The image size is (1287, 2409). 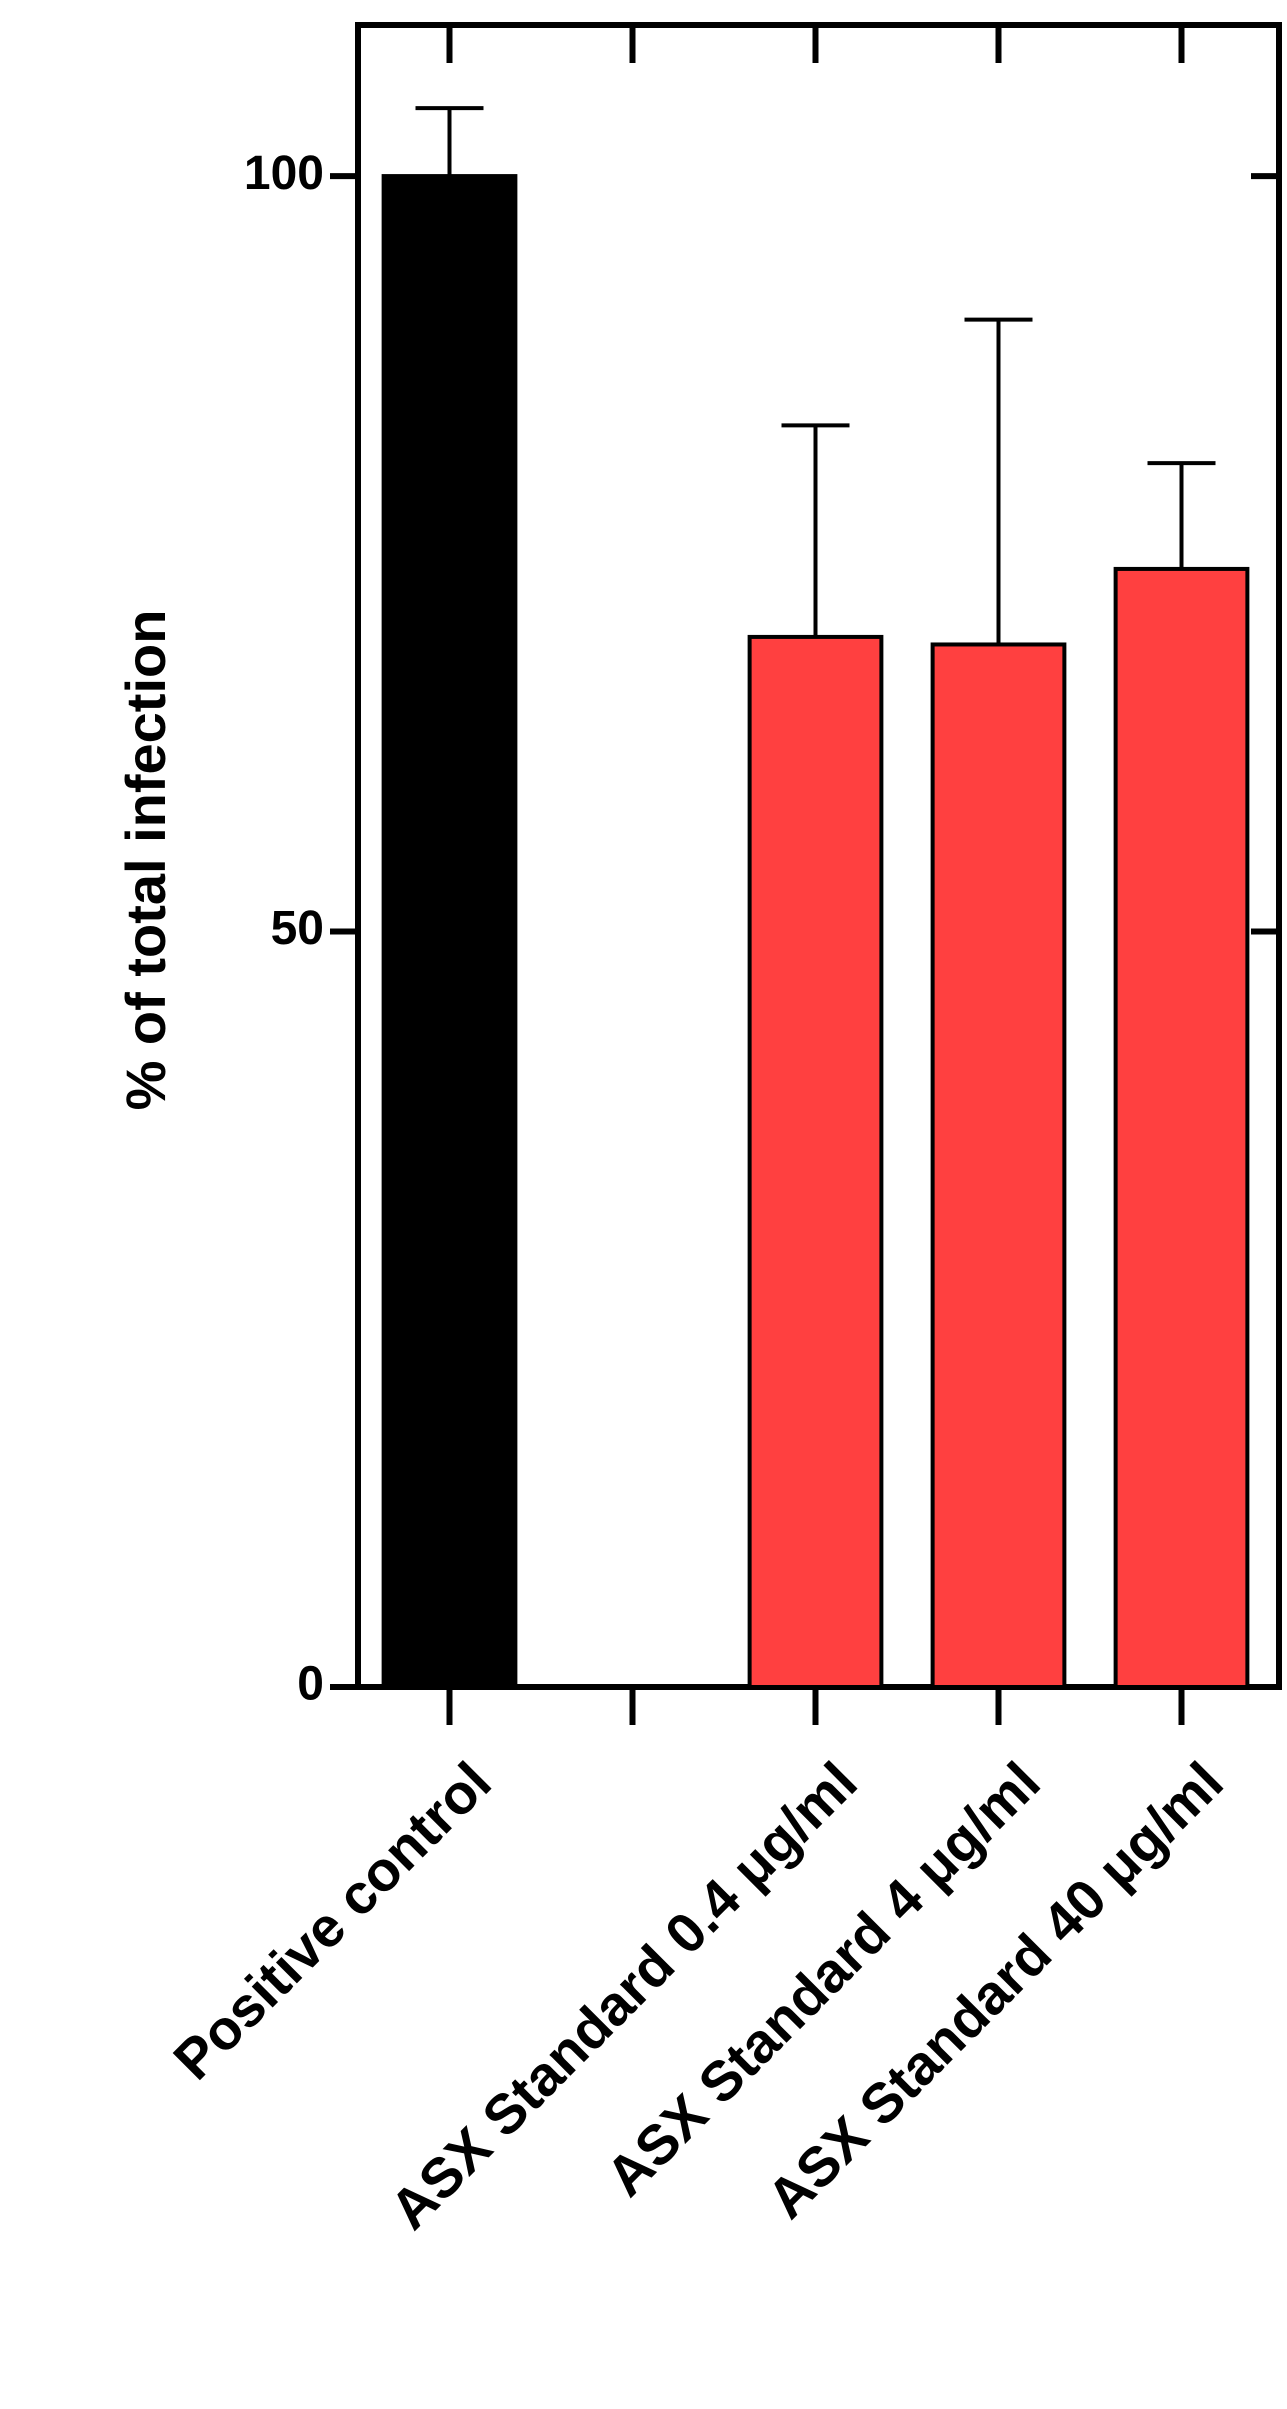 I want to click on y-tick-label: 100, so click(x=284, y=173).